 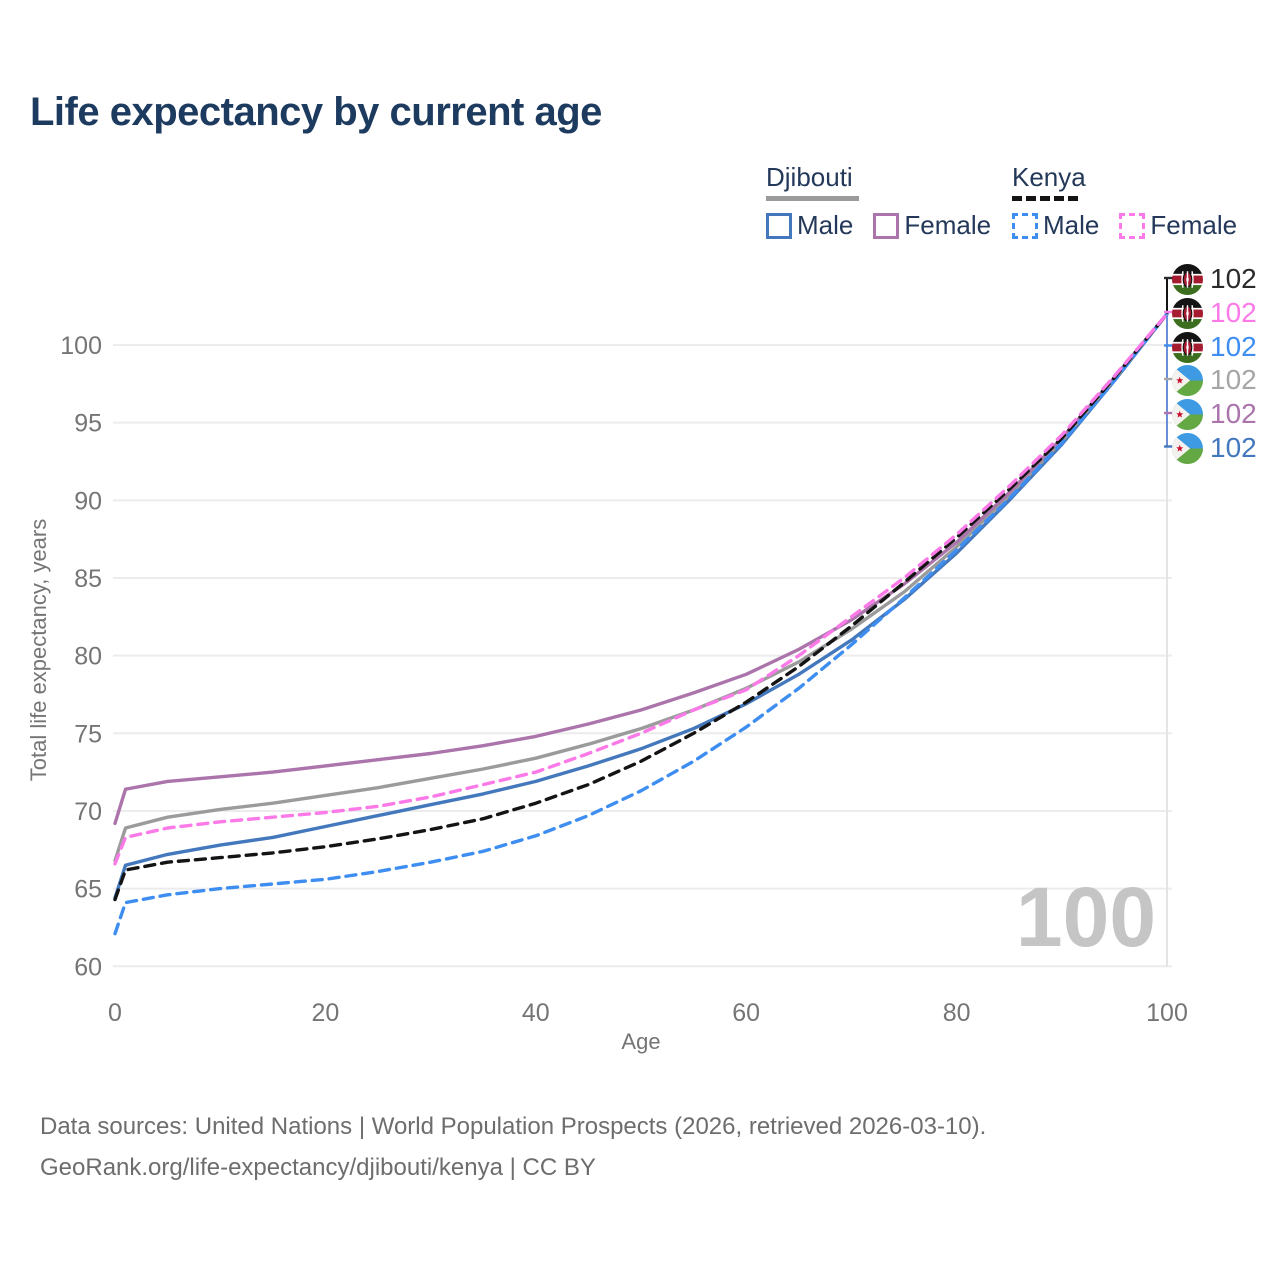 I want to click on kenya-male-swatch, so click(x=1025, y=225).